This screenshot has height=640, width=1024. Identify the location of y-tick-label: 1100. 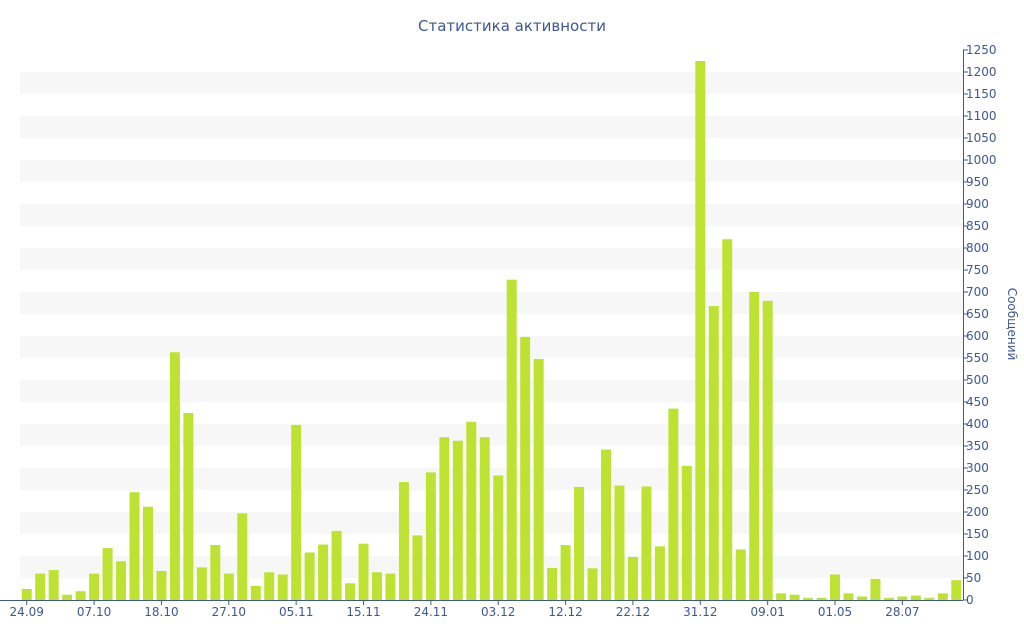
(981, 116).